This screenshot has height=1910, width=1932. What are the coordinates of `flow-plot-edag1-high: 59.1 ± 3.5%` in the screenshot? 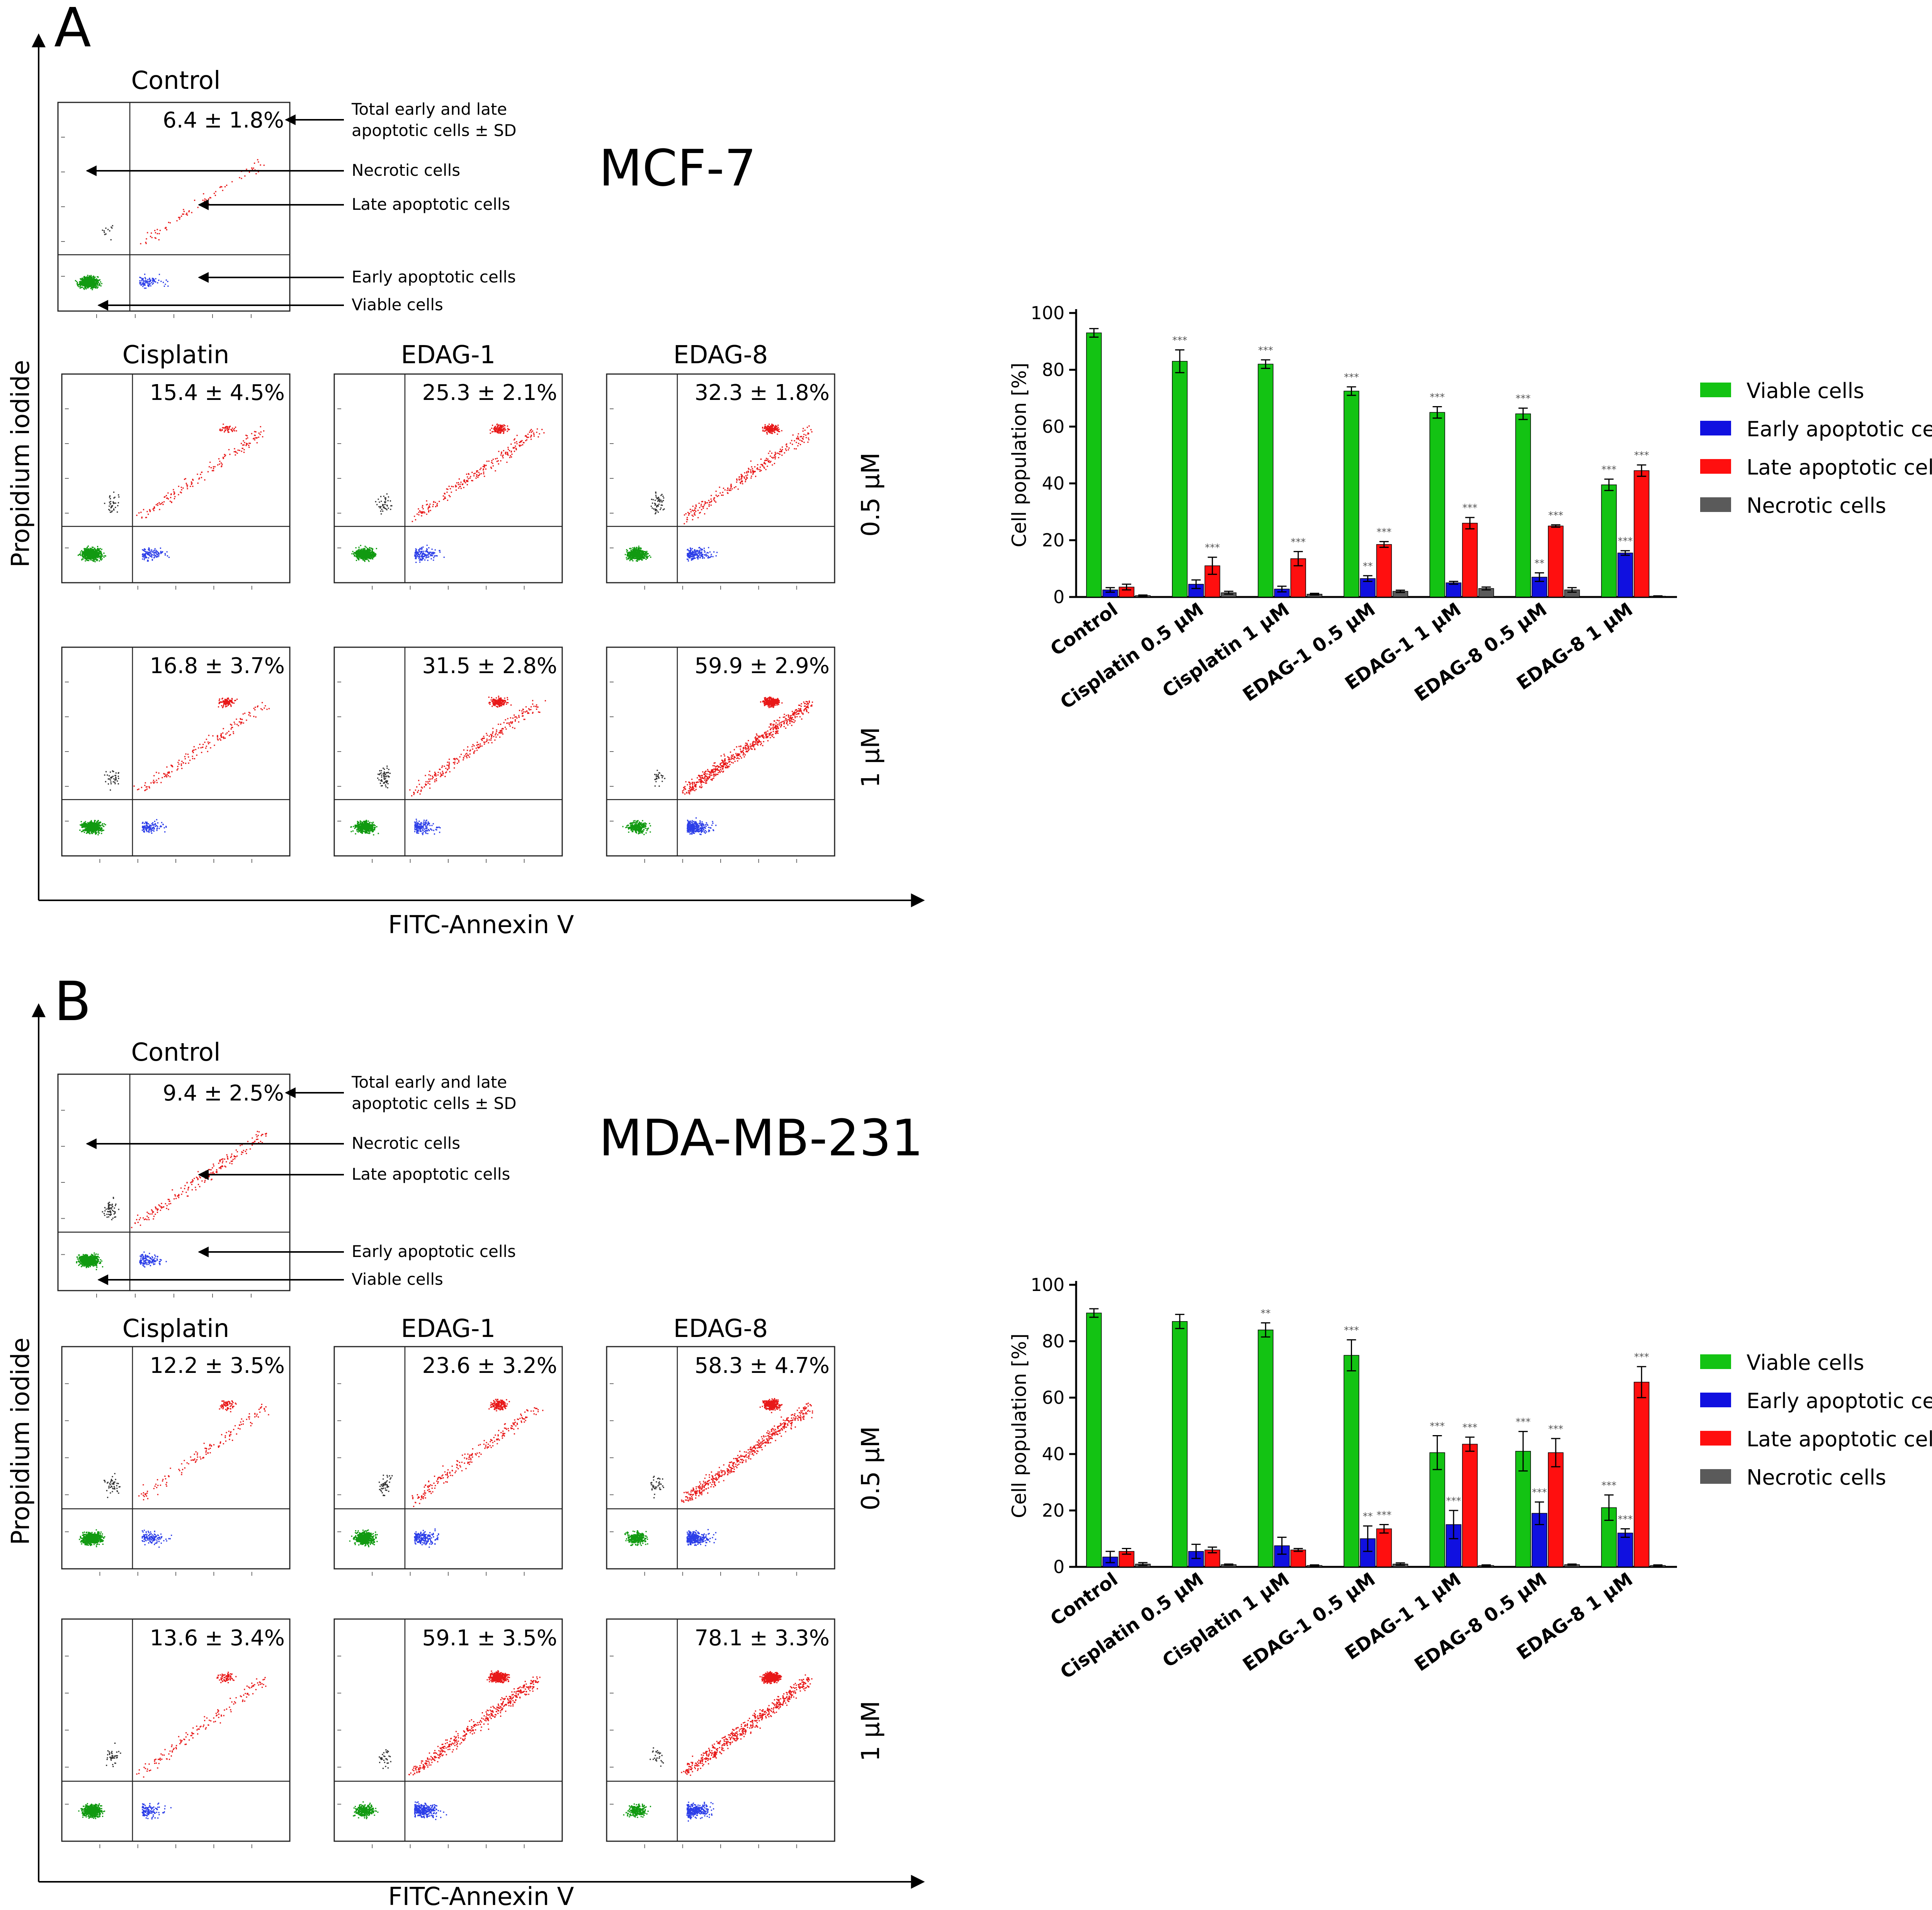 It's located at (448, 1733).